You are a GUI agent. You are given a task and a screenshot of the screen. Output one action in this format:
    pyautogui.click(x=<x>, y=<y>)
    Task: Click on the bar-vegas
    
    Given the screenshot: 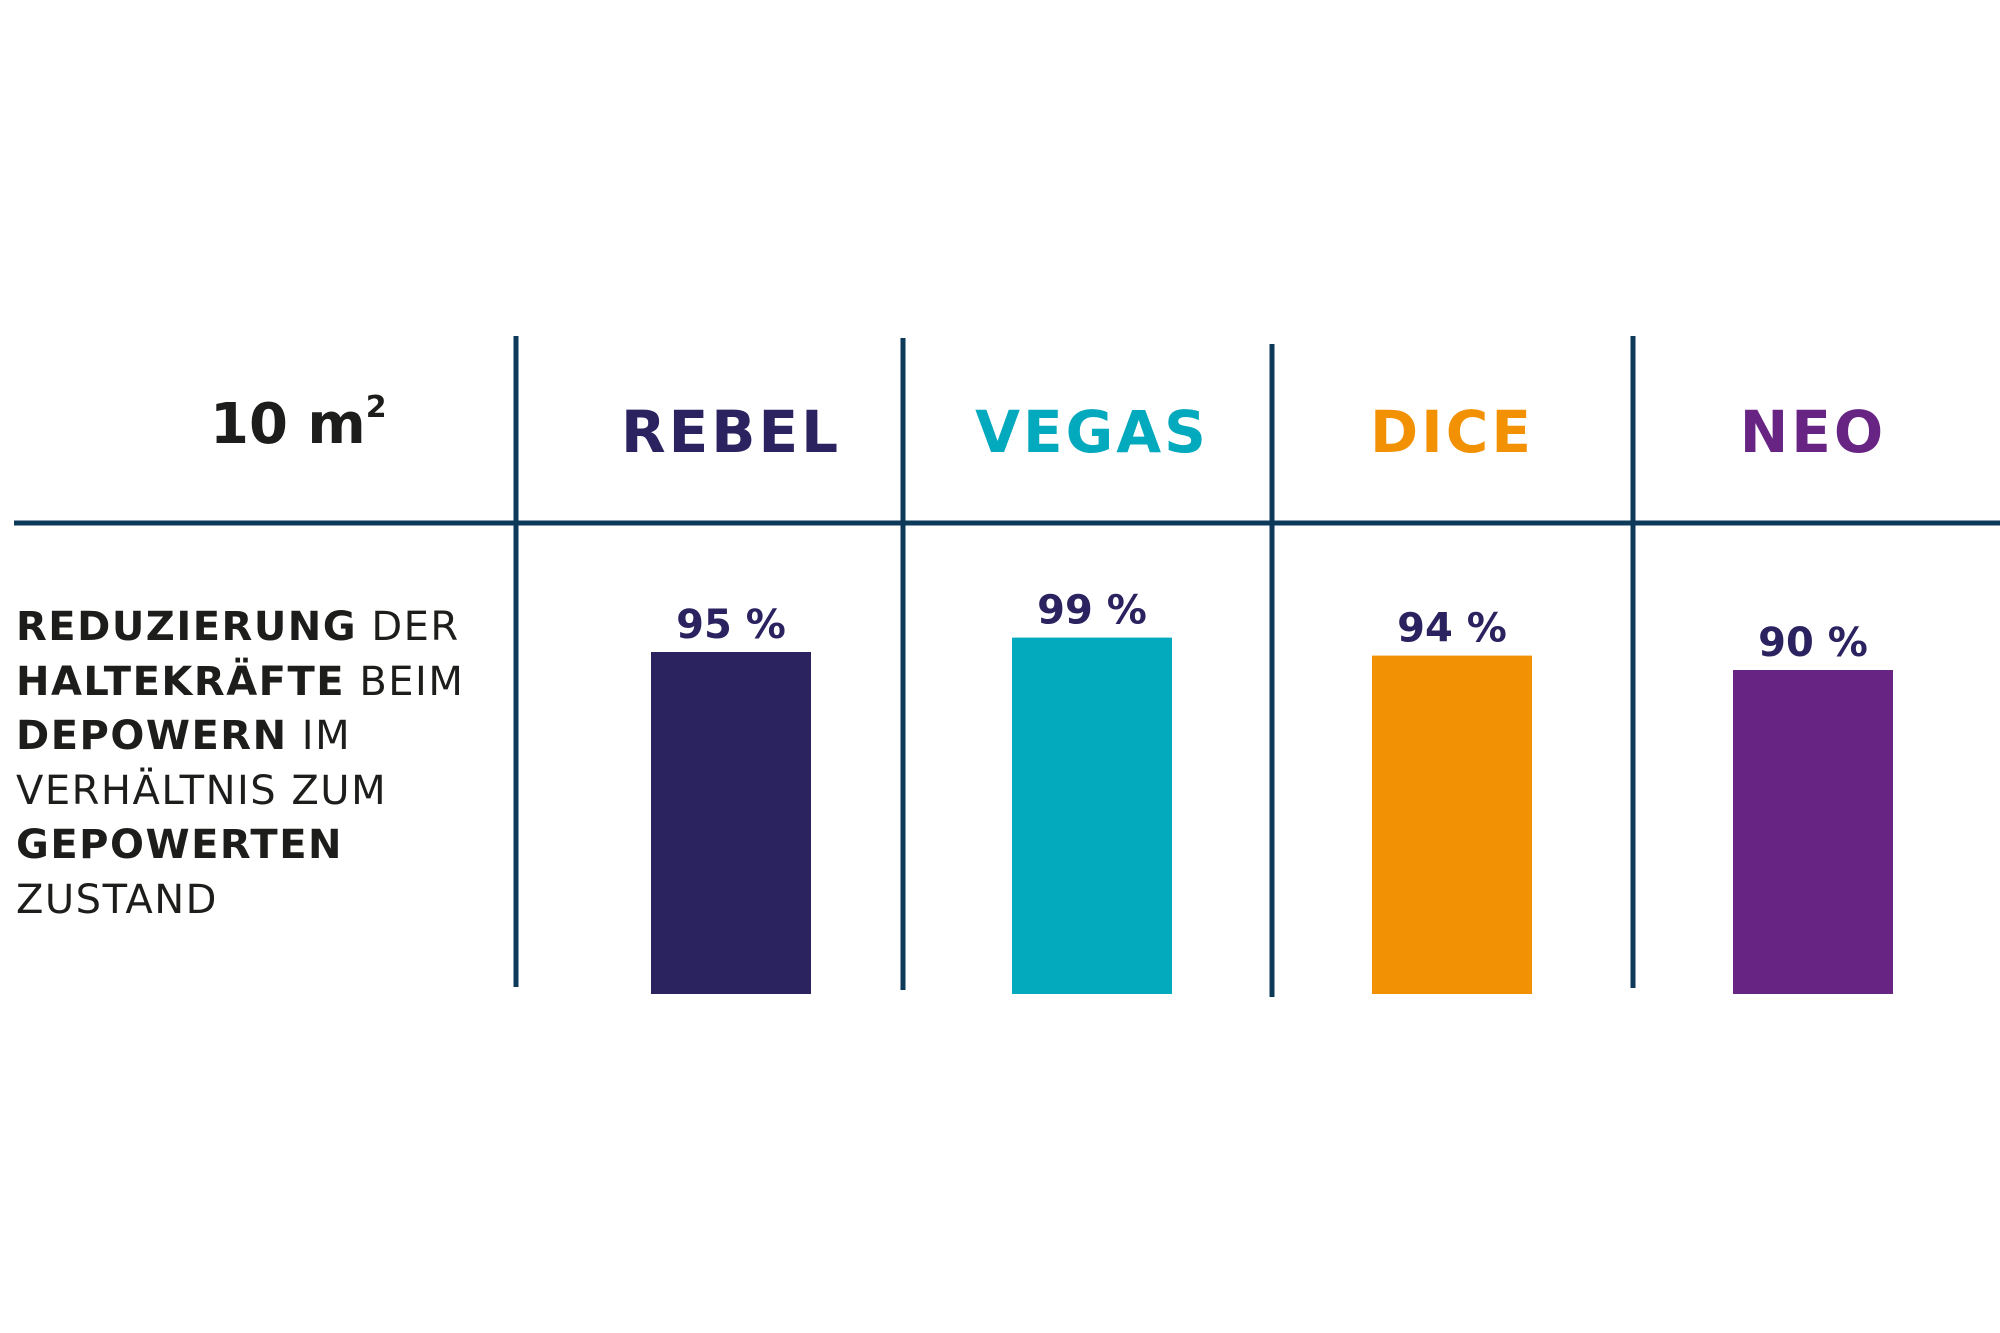 What is the action you would take?
    pyautogui.click(x=1092, y=815)
    